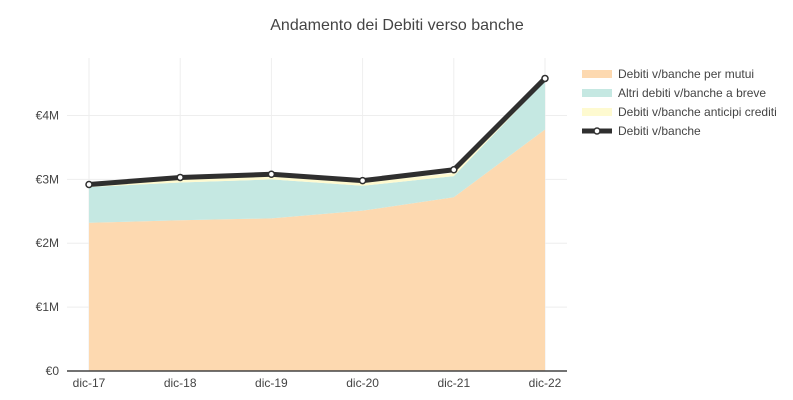  I want to click on y-tick-label: €4M, so click(47, 115).